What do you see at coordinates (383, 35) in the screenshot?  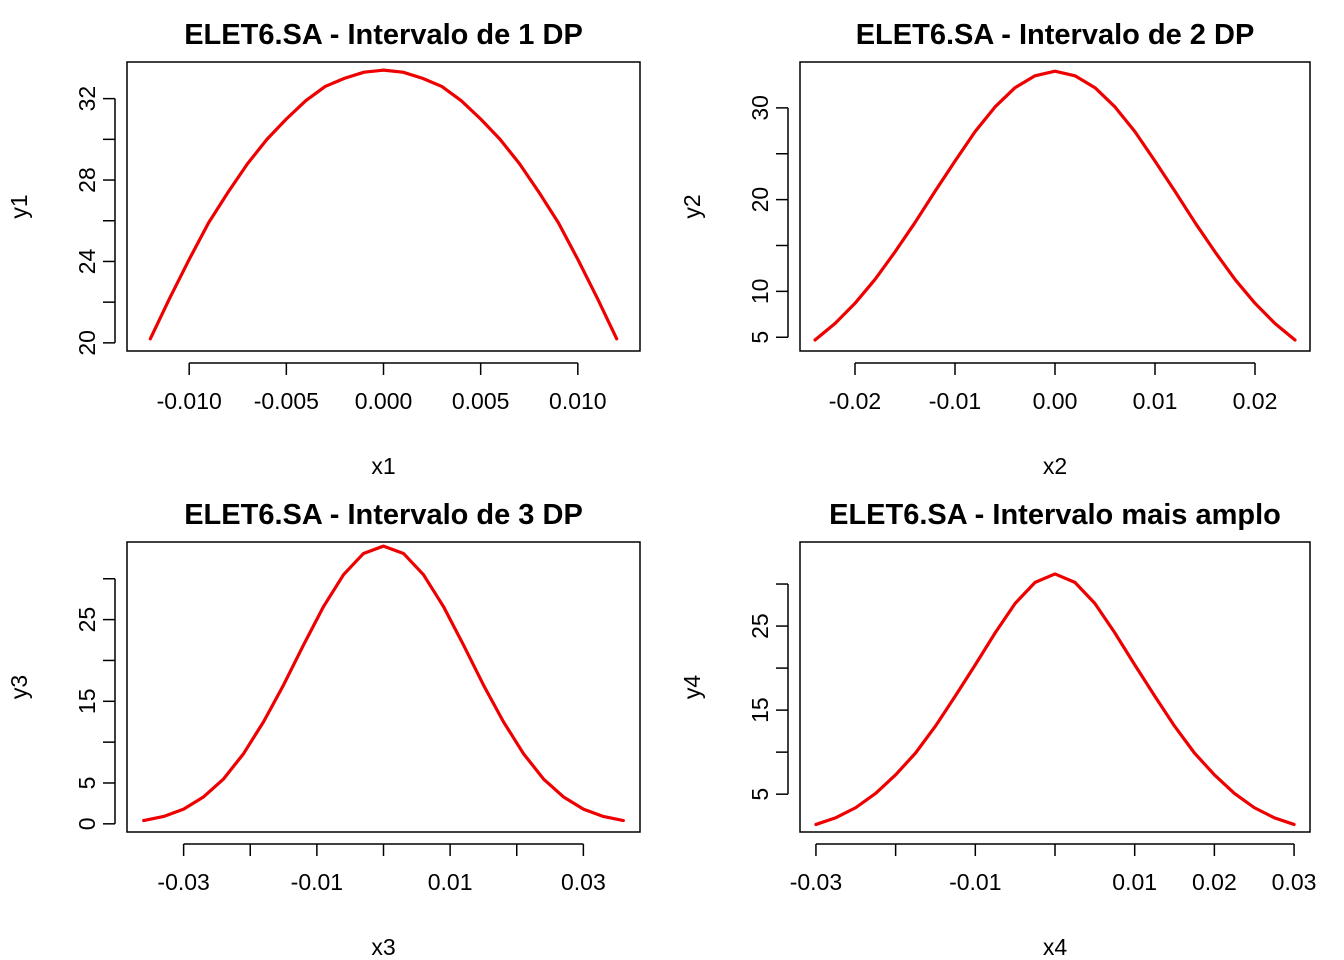 I see `chart-title: ELET6.SA - Intervalo de 1 DP` at bounding box center [383, 35].